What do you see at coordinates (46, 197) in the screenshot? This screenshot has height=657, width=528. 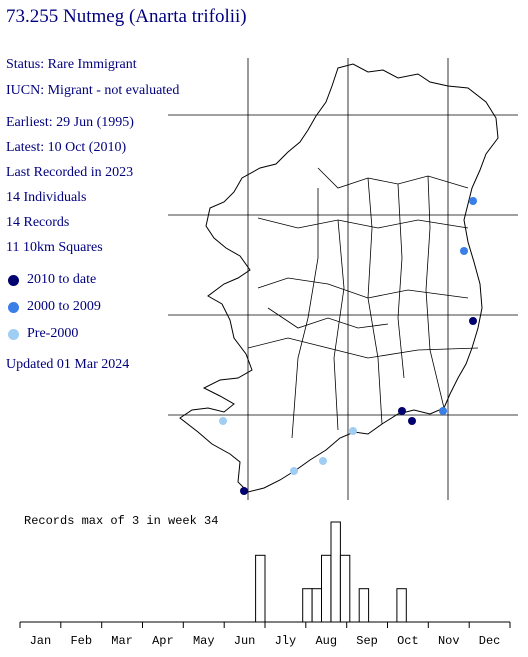 I see `individuals-count: 14 Individuals` at bounding box center [46, 197].